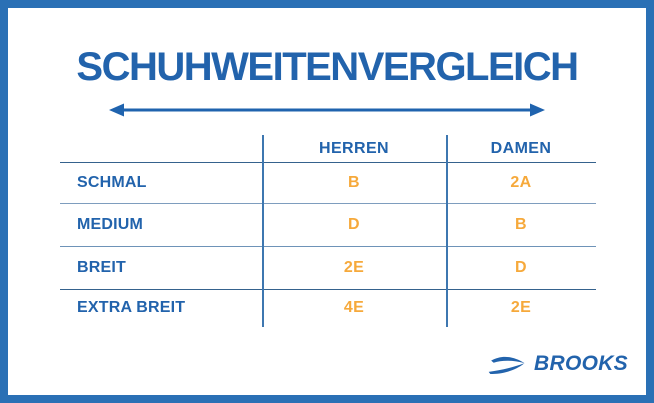  I want to click on herren-value: B, so click(354, 182).